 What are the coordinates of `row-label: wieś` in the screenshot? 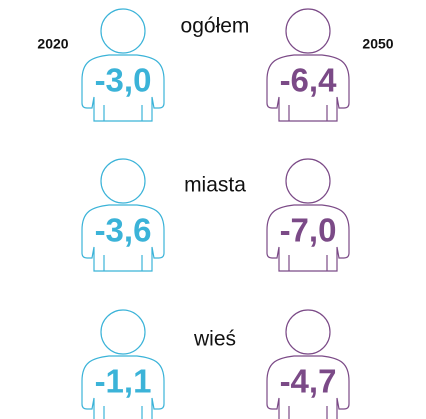 It's located at (214, 339).